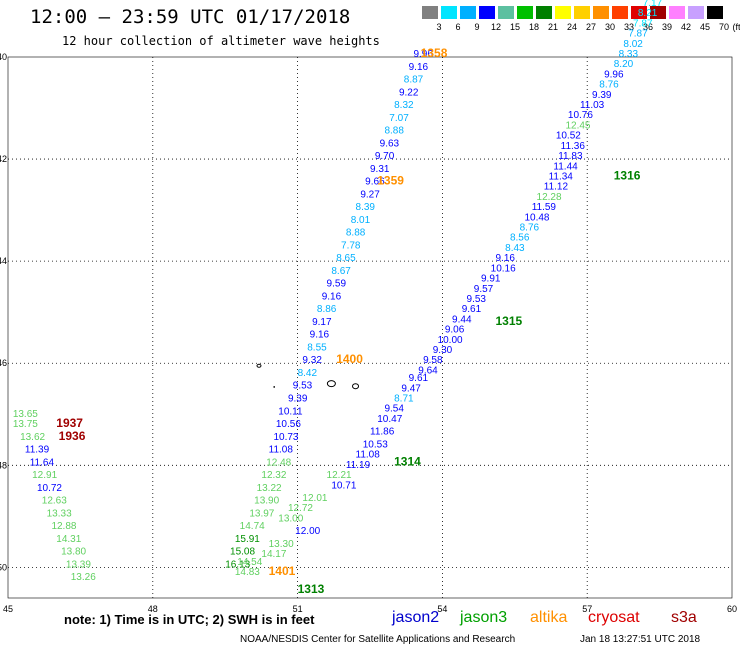 The height and width of the screenshot is (650, 740). What do you see at coordinates (269, 488) in the screenshot?
I see `swh-observation: 13.22` at bounding box center [269, 488].